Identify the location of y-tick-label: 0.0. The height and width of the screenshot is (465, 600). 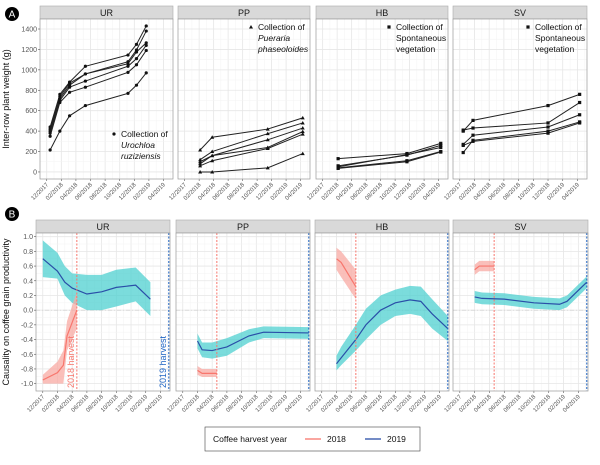
(28, 311).